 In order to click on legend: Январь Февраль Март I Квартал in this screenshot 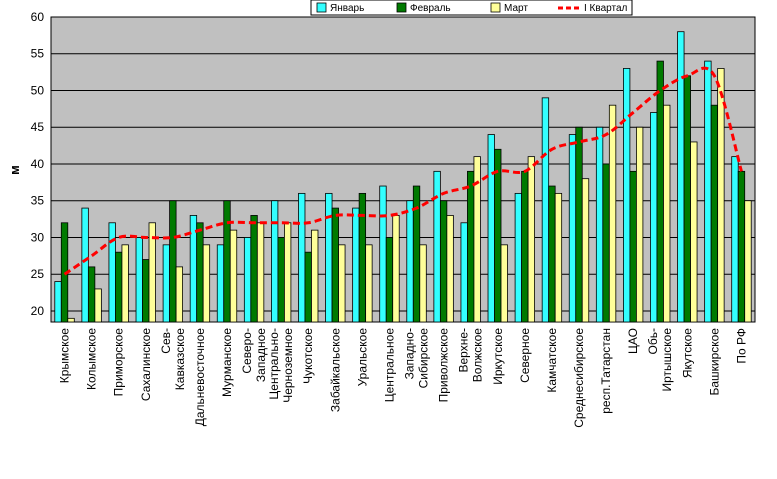, I will do `click(471, 8)`.